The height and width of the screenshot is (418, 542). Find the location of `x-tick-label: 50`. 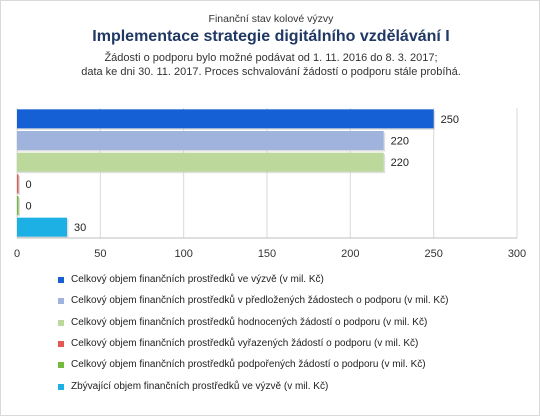

x-tick-label: 50 is located at coordinates (100, 254).